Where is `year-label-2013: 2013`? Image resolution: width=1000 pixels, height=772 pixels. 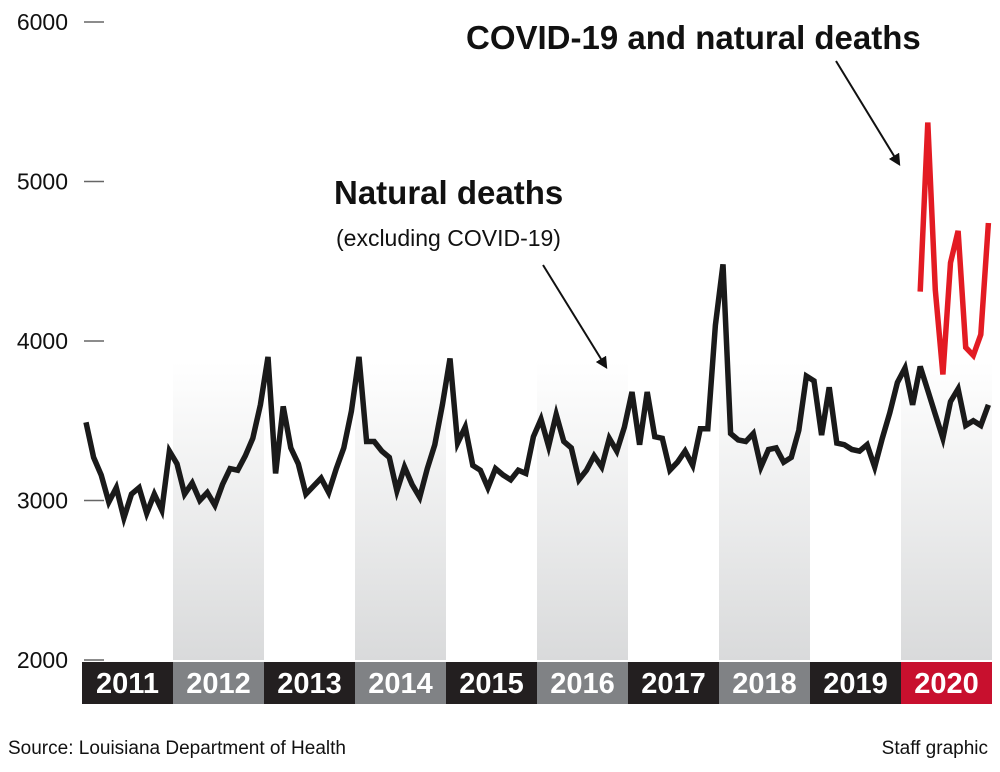 year-label-2013: 2013 is located at coordinates (309, 684).